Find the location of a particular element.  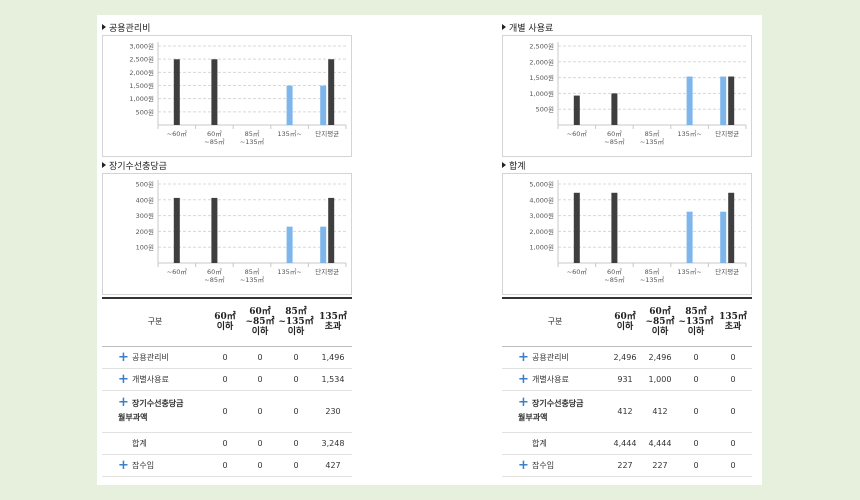

x-tick-label: 135㎡~ is located at coordinates (289, 271).